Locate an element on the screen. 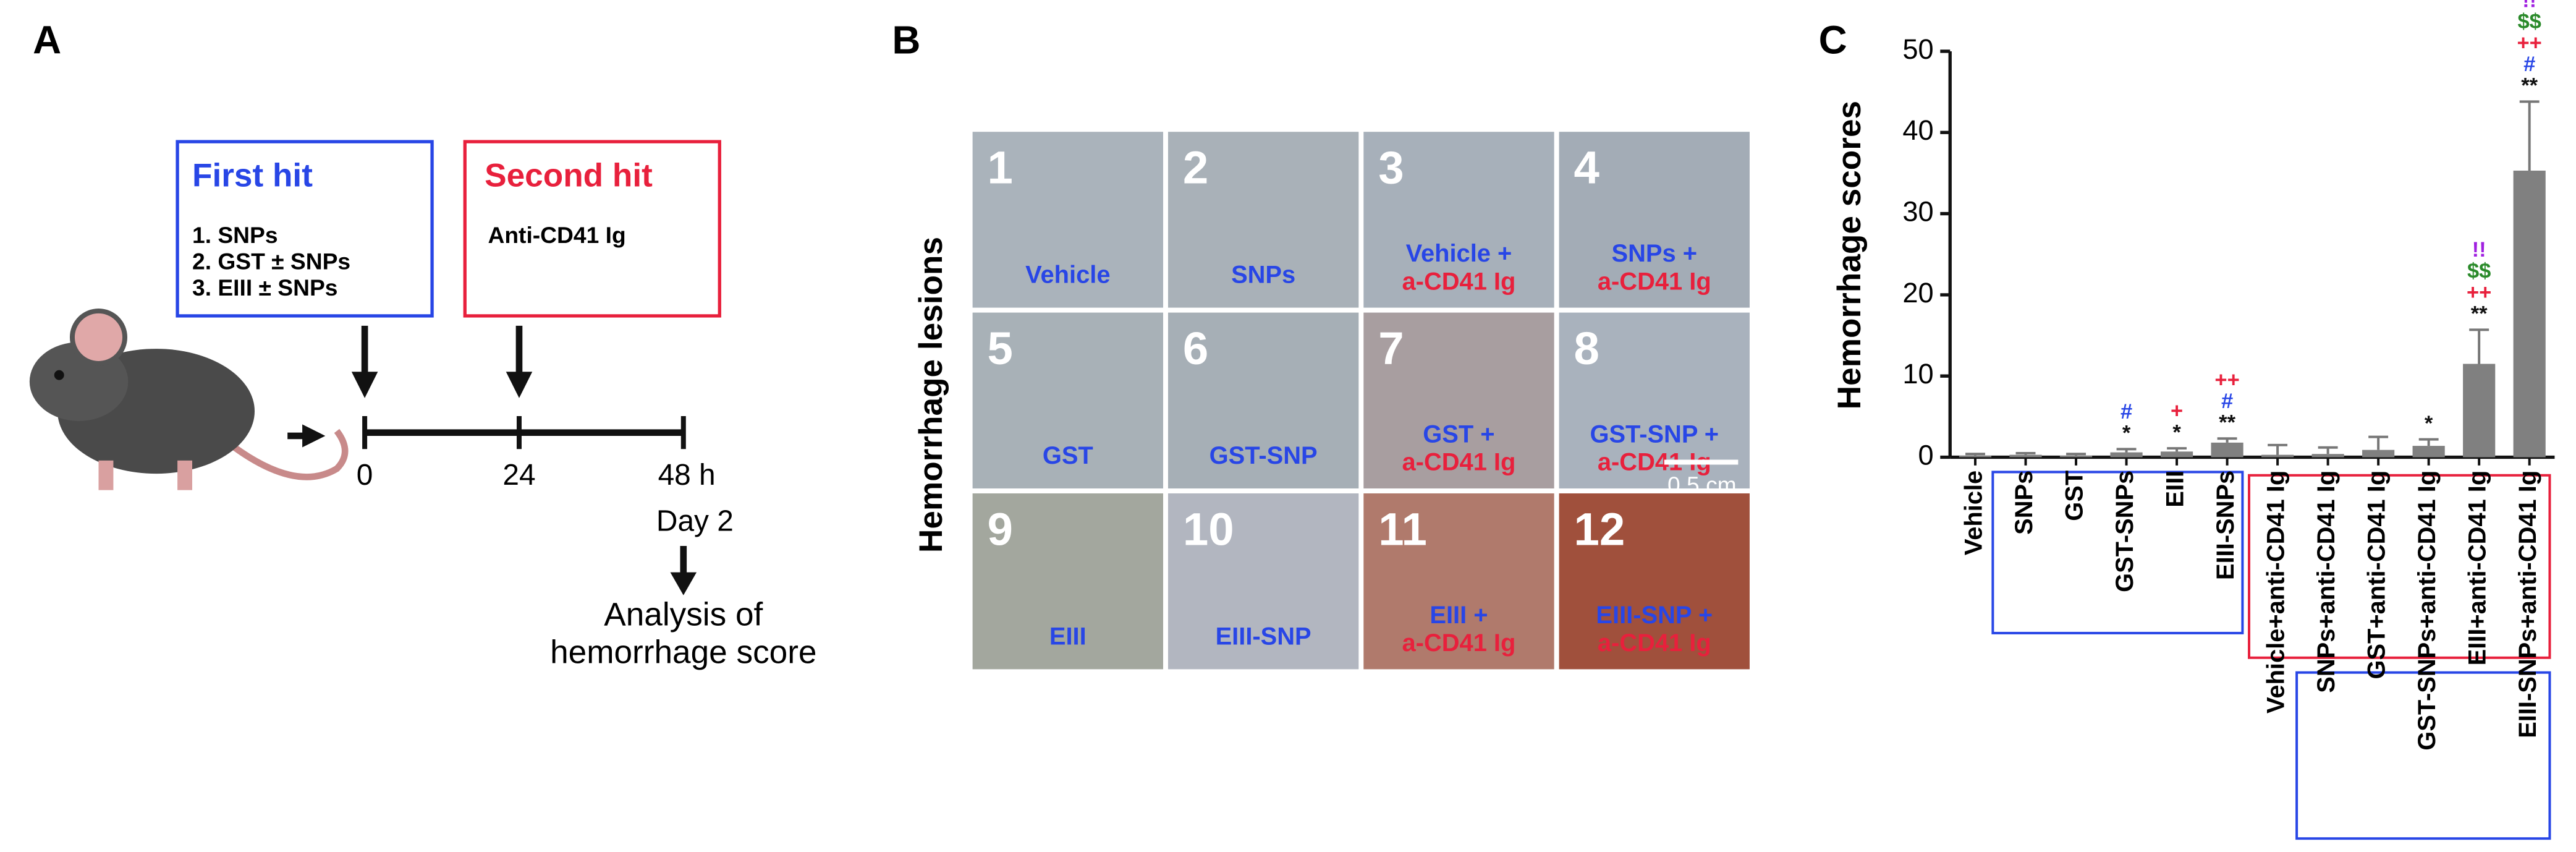 The image size is (2576, 852). y-tick-label: 20 is located at coordinates (1917, 293).